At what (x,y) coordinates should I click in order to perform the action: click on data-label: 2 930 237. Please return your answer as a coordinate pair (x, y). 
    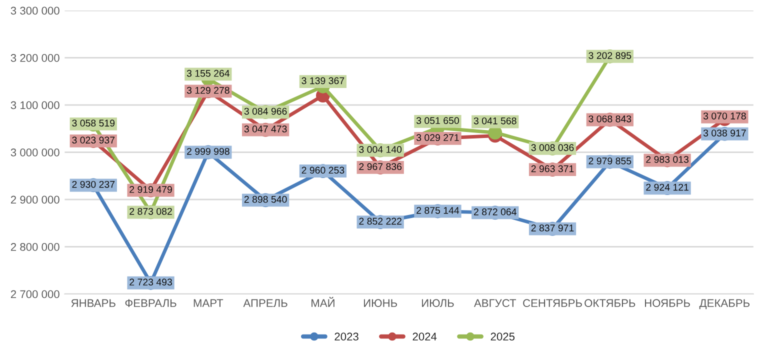
    Looking at the image, I should click on (93, 184).